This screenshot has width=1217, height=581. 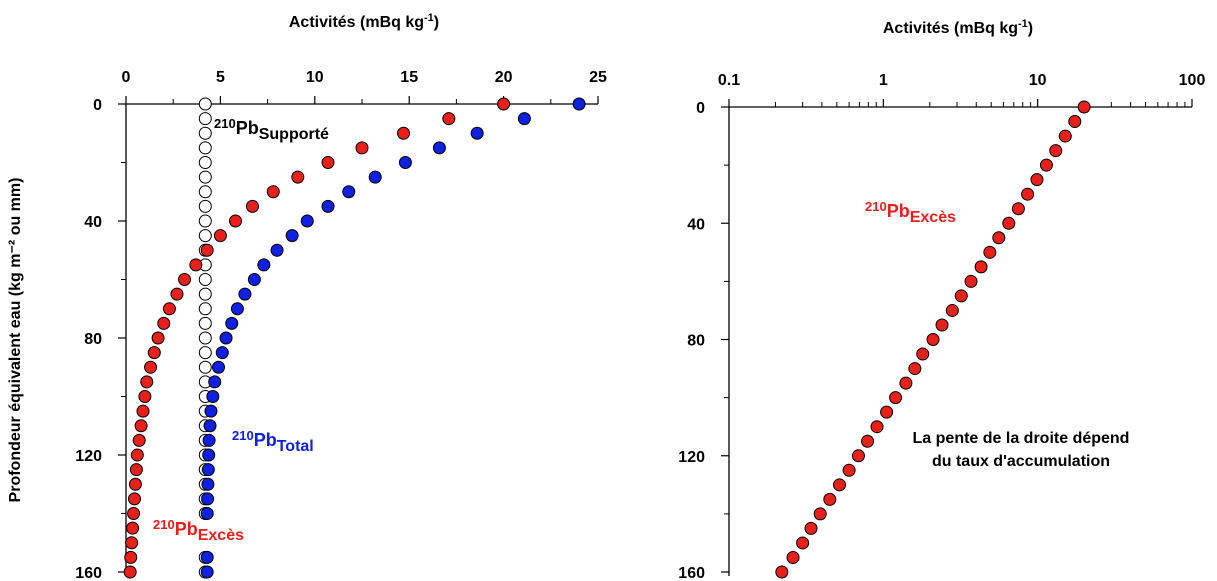 I want to click on y-tick-label: 80, so click(x=93, y=339).